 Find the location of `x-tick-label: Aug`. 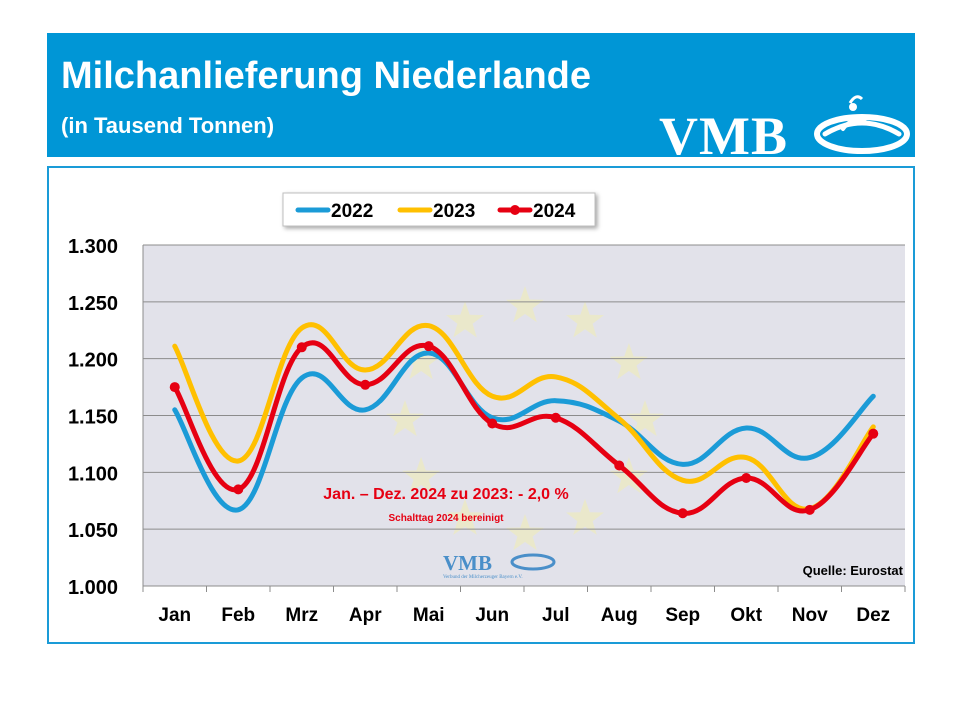

x-tick-label: Aug is located at coordinates (619, 615).